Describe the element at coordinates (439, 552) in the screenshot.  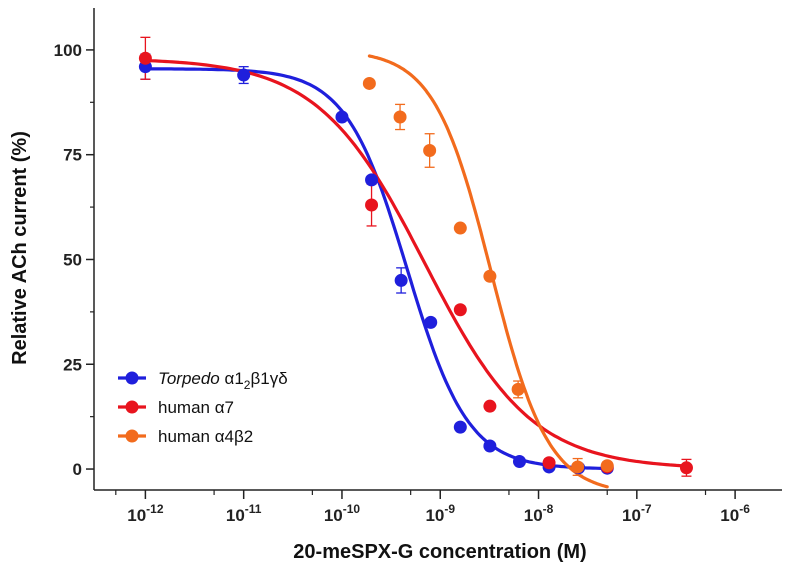
I see `x-axis-title: 20-meSPX-G concentration (M)` at that location.